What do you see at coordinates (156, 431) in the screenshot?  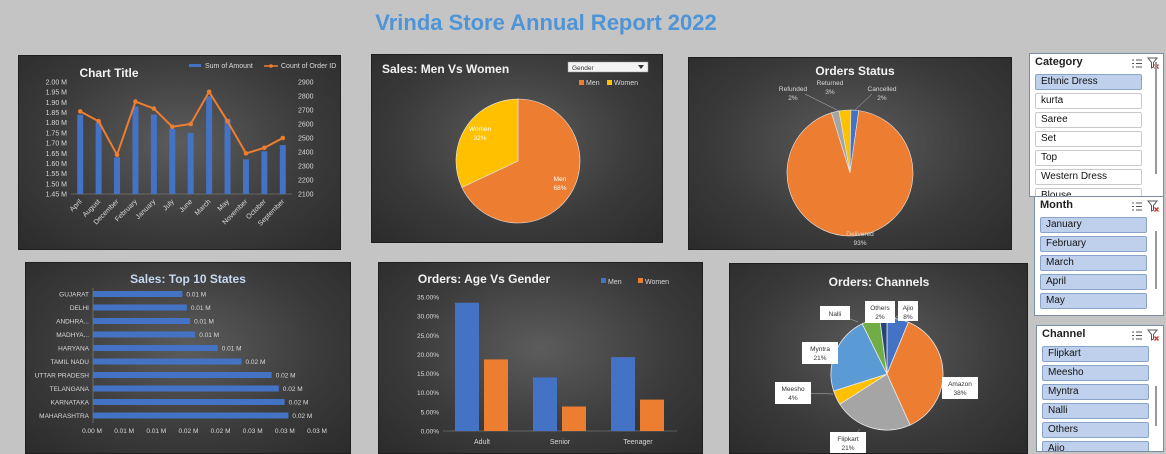 I see `x-tick-label: 0.01 M` at bounding box center [156, 431].